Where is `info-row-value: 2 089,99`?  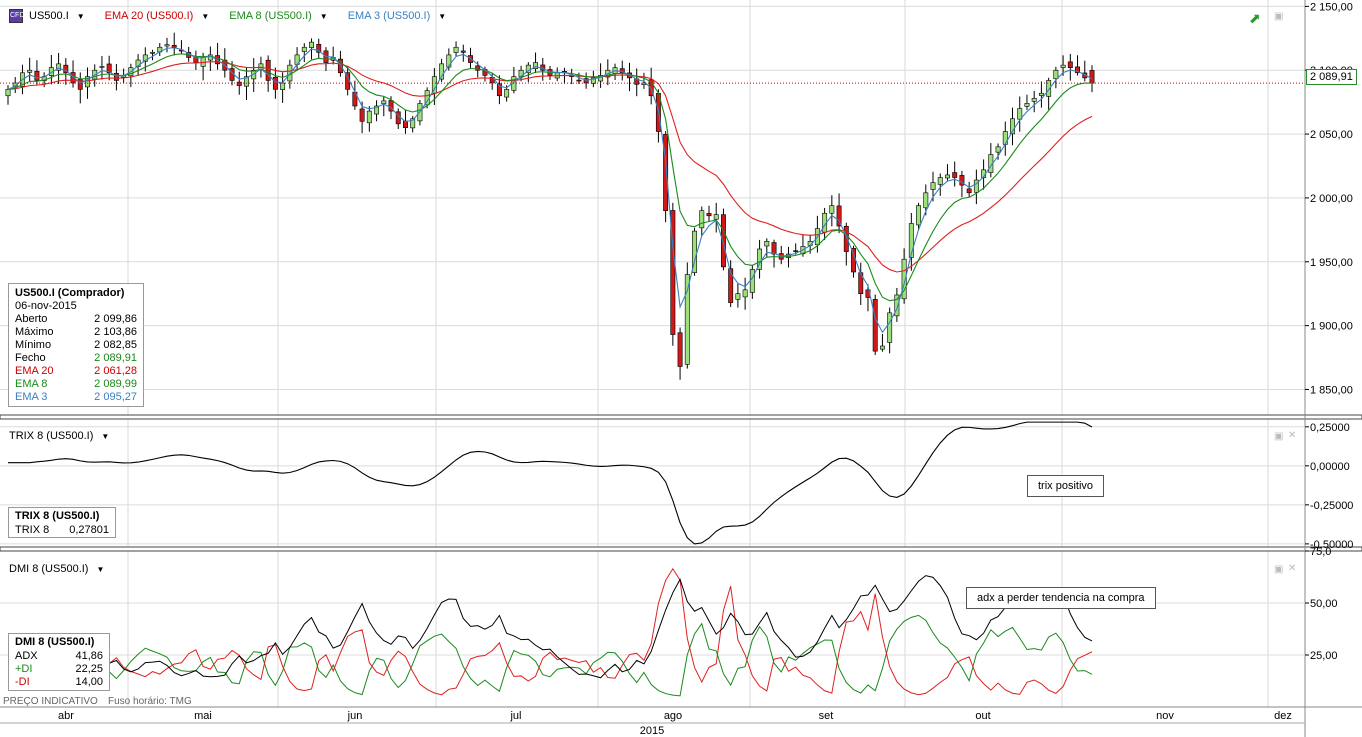
info-row-value: 2 089,99 is located at coordinates (115, 384).